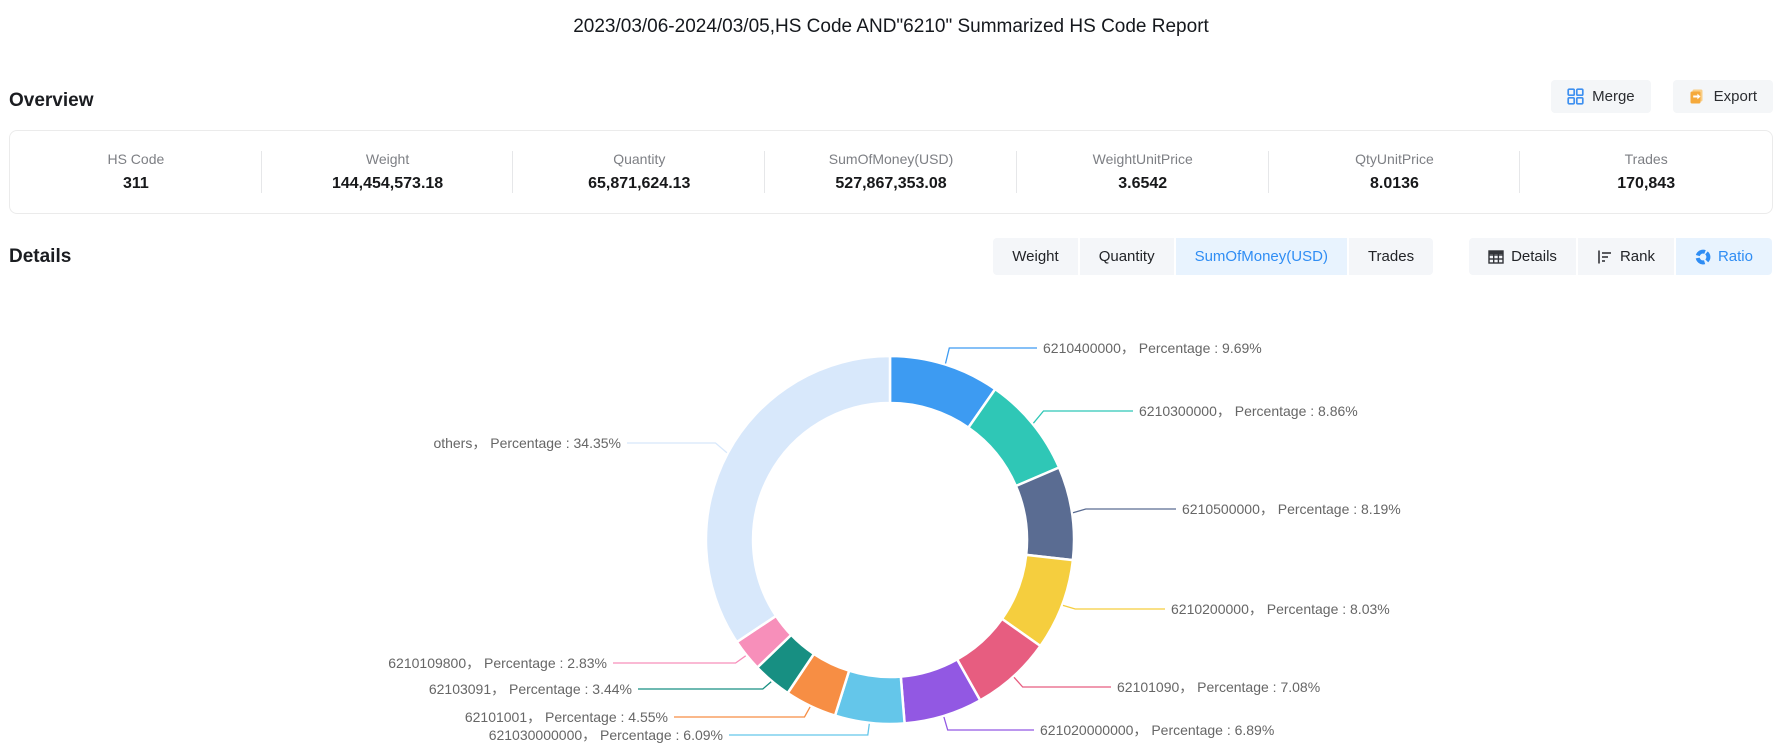 The image size is (1782, 756). I want to click on pie-label-62101090: 62101090， Percentage : 7.08%, so click(1218, 687).